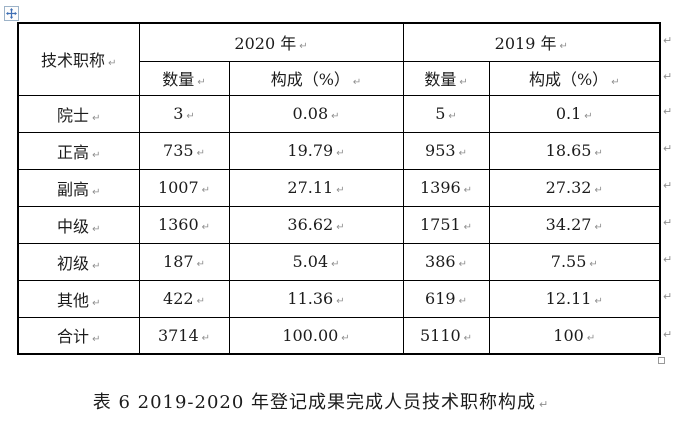 Image resolution: width=688 pixels, height=437 pixels. I want to click on table-row: 副高 ↵ 1007 ↵ 27.11 ↵ 1396 ↵ 27.32 ↵, so click(339, 187).